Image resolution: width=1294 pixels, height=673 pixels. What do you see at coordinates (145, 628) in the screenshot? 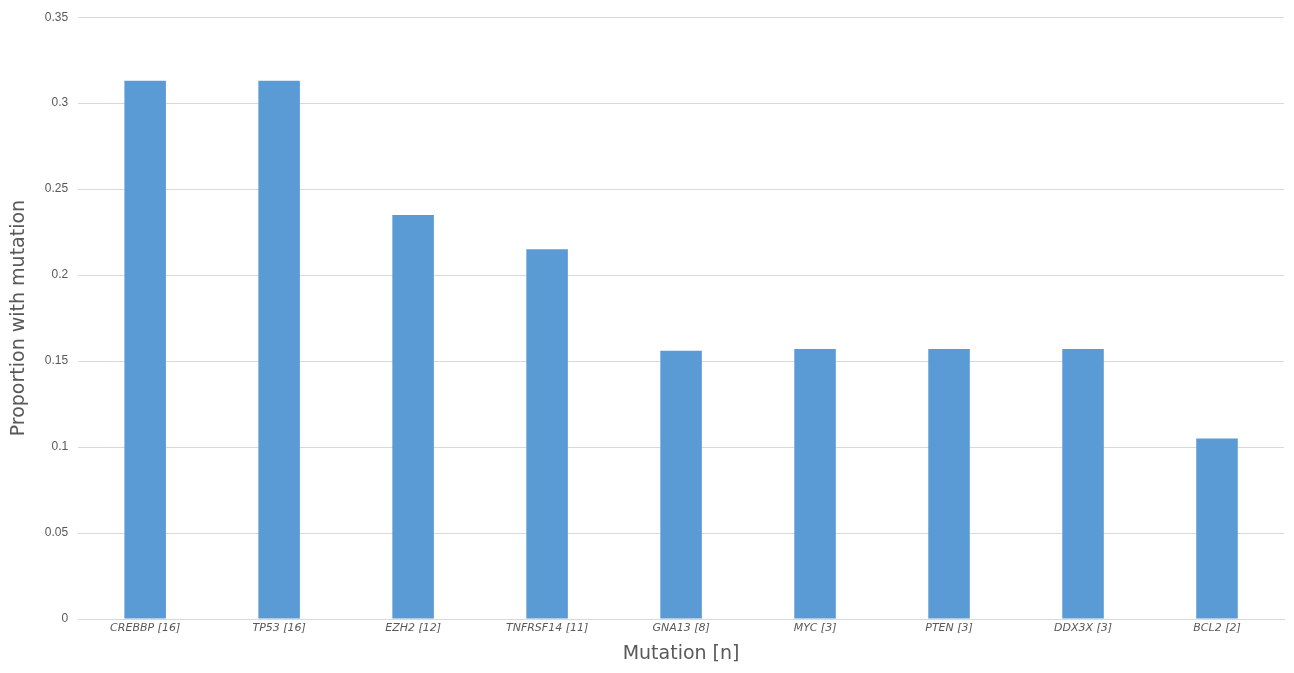
I see `x-tick-label: CREBBP [16]` at bounding box center [145, 628].